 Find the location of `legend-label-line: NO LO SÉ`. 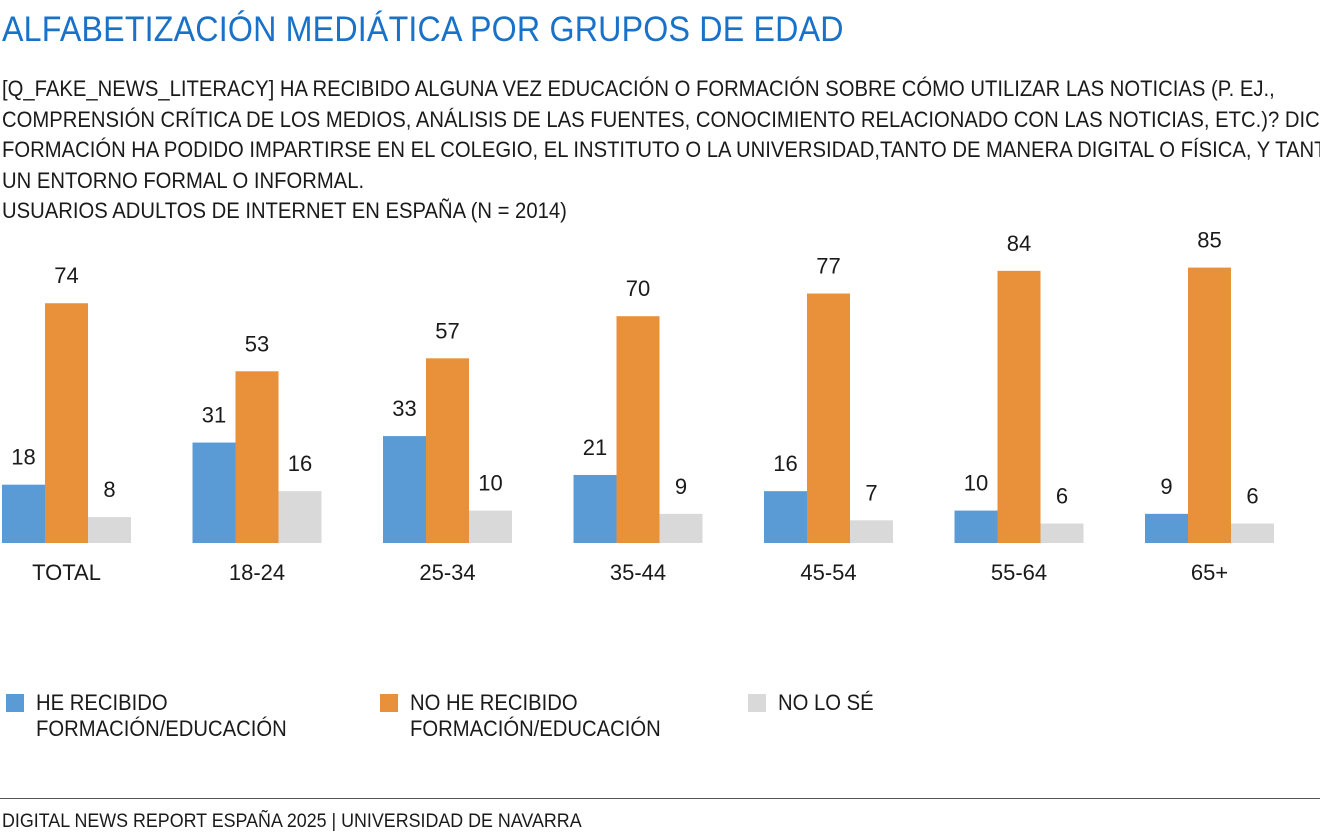

legend-label-line: NO LO SÉ is located at coordinates (826, 702).